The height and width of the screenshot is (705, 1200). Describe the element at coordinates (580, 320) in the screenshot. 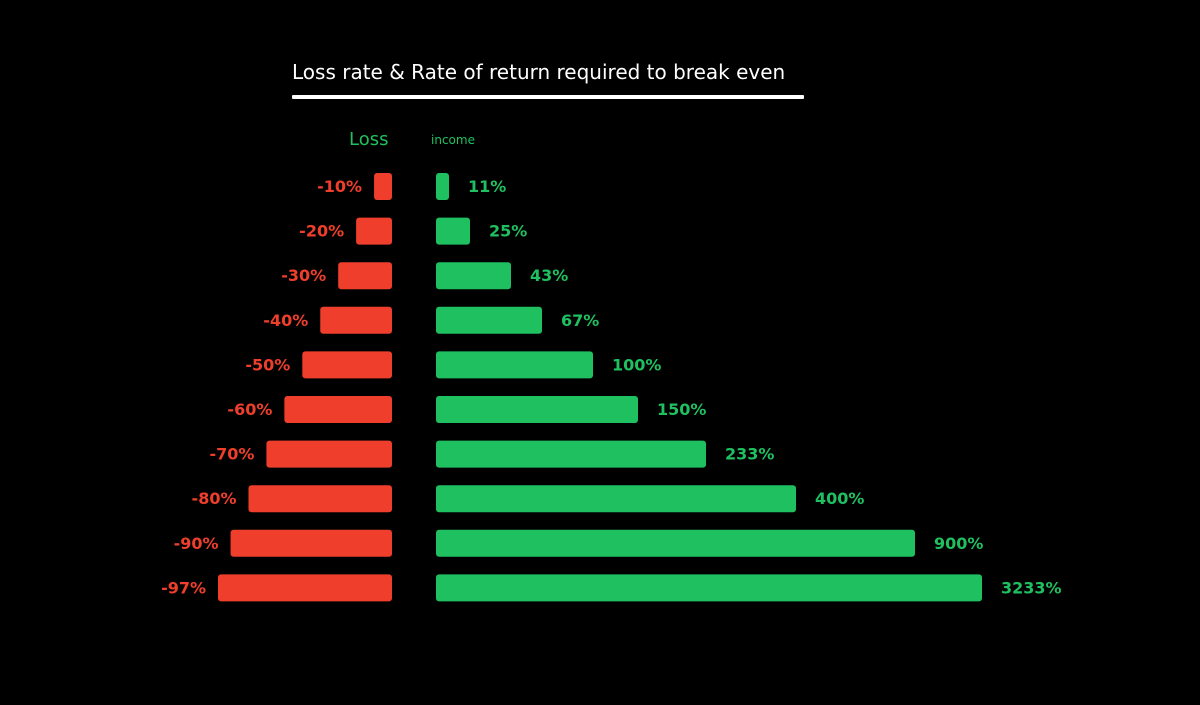

I see `income-label: 67%` at that location.